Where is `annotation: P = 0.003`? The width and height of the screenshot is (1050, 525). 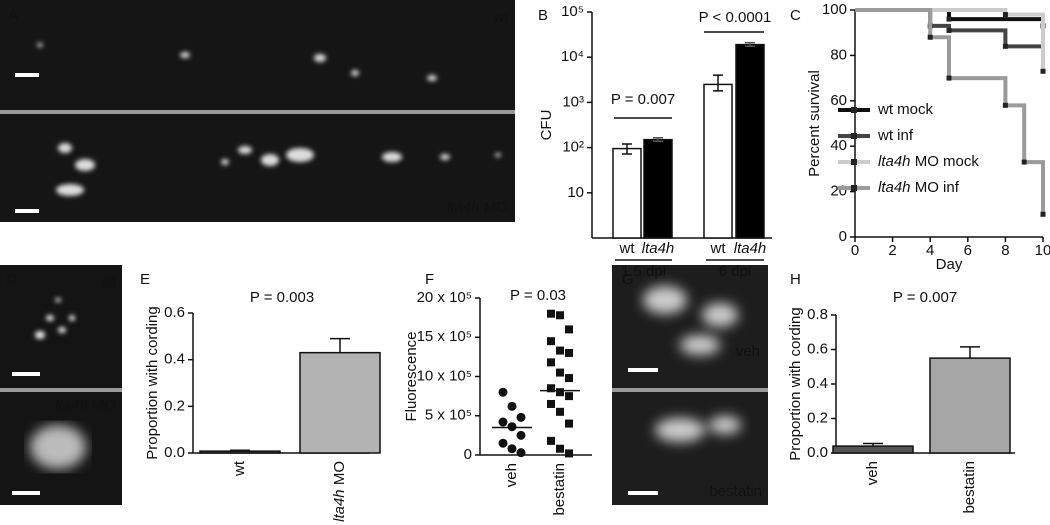
annotation: P = 0.003 is located at coordinates (282, 297).